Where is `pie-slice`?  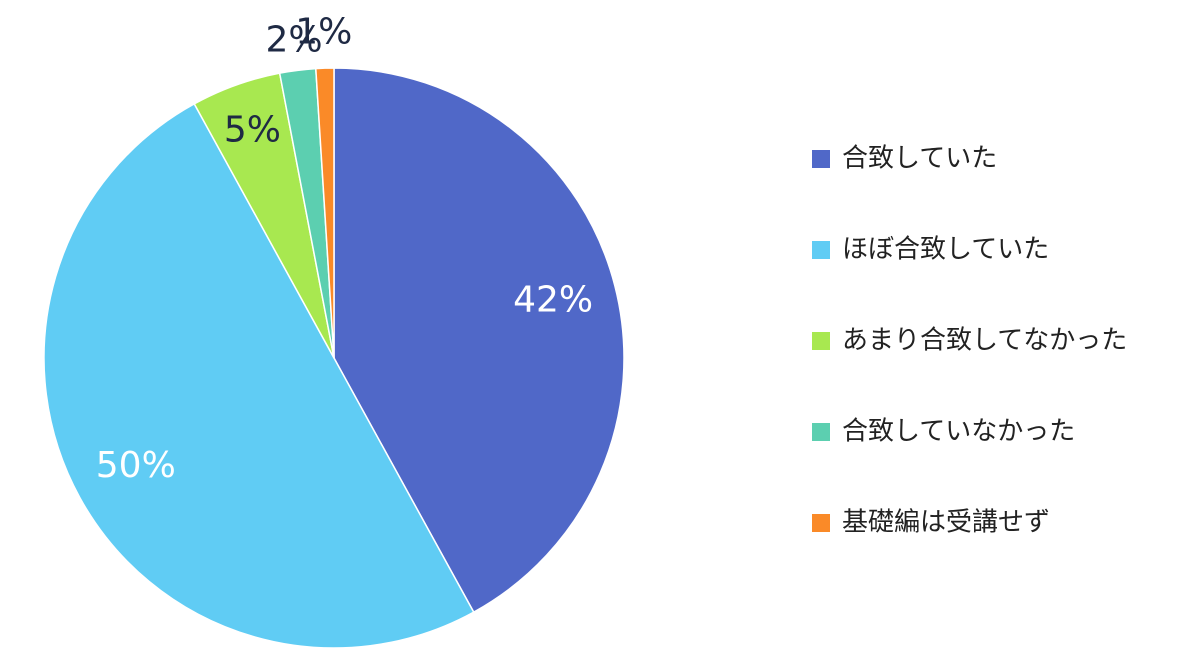 pie-slice is located at coordinates (324, 213).